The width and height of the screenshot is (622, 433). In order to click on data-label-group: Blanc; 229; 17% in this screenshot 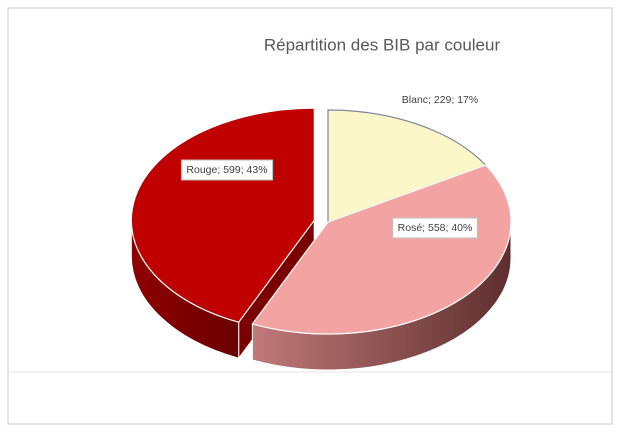, I will do `click(440, 100)`.